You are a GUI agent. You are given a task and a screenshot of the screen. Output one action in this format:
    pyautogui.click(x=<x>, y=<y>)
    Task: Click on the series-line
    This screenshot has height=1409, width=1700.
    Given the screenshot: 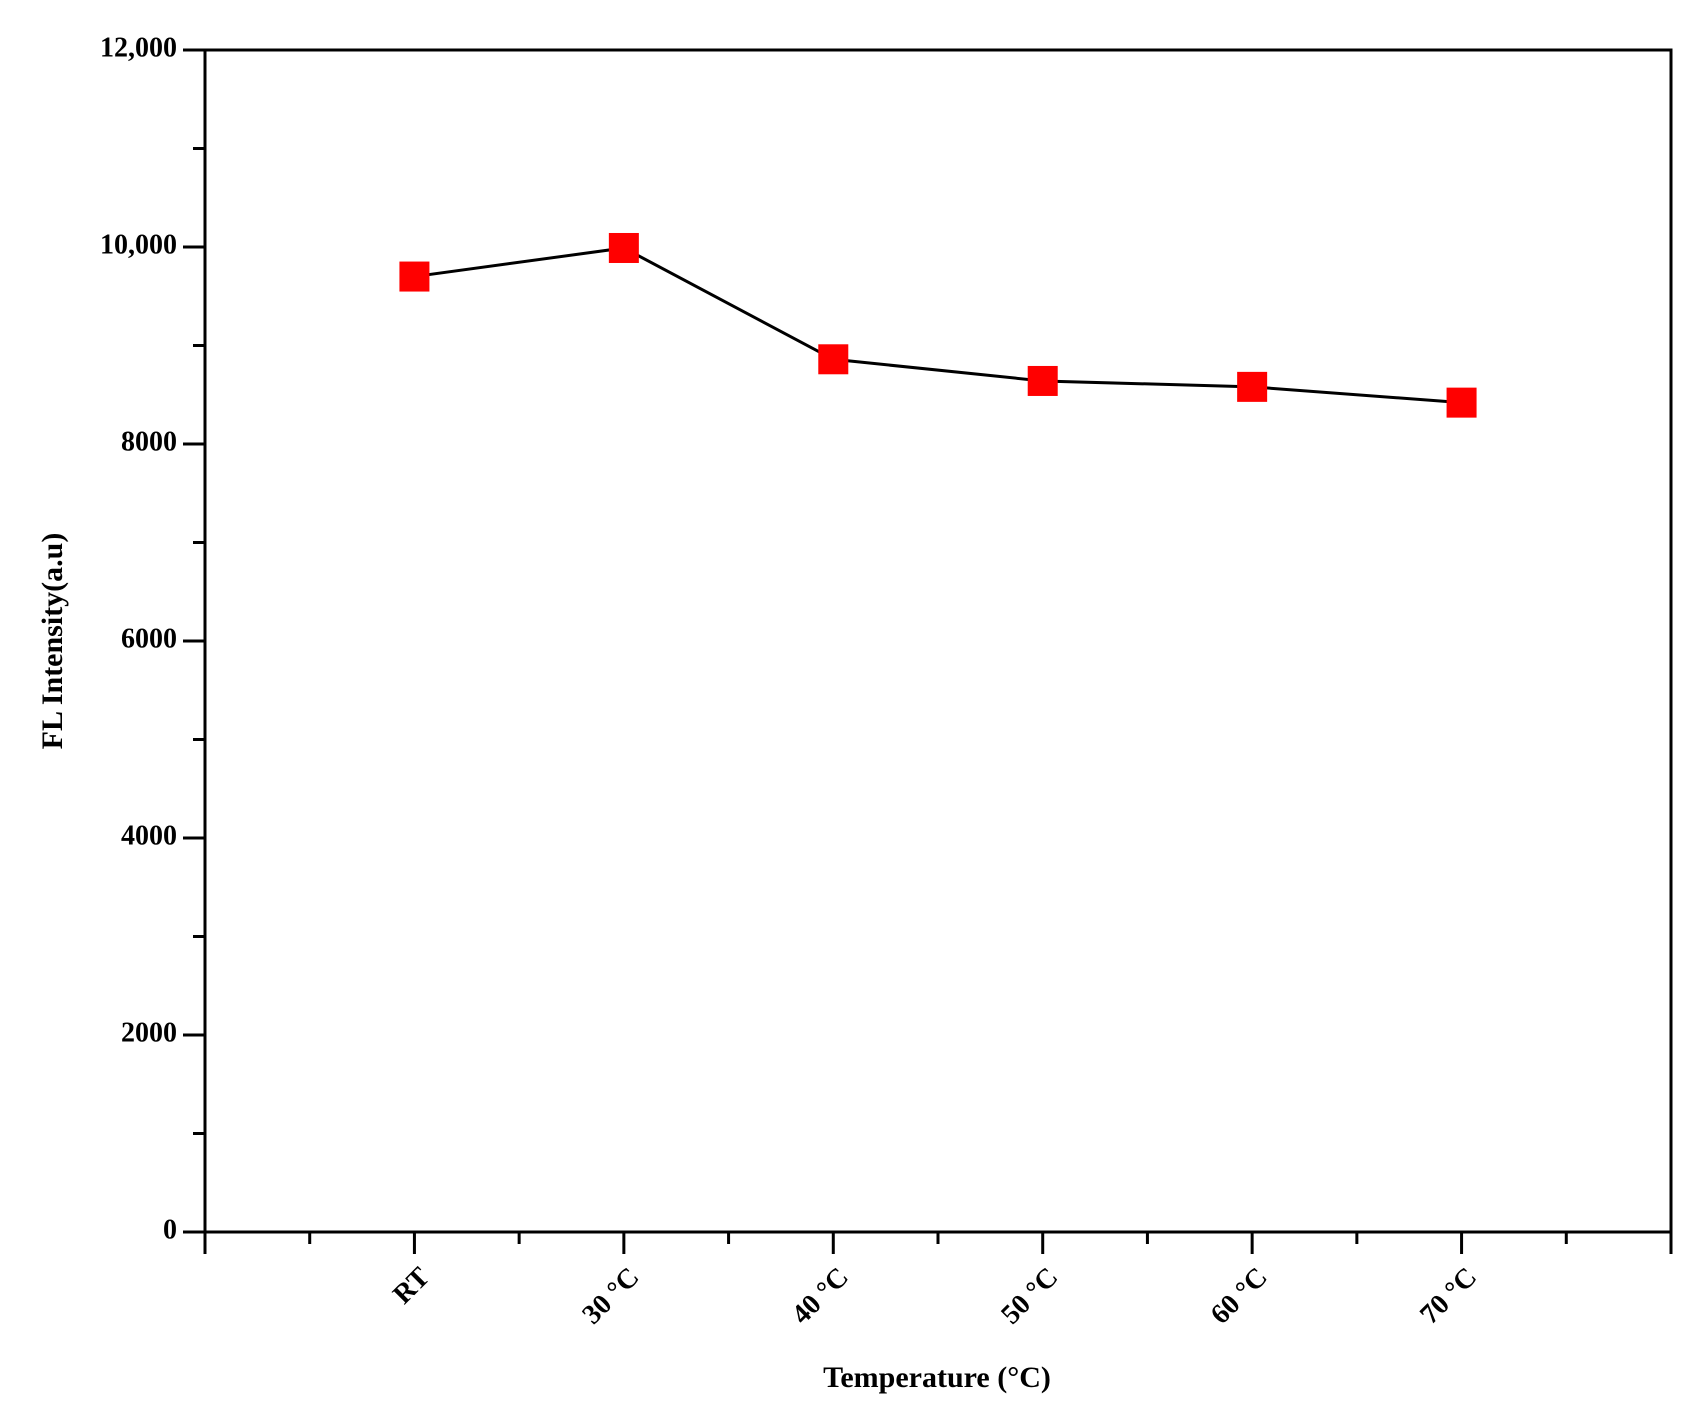 What is the action you would take?
    pyautogui.click(x=938, y=325)
    